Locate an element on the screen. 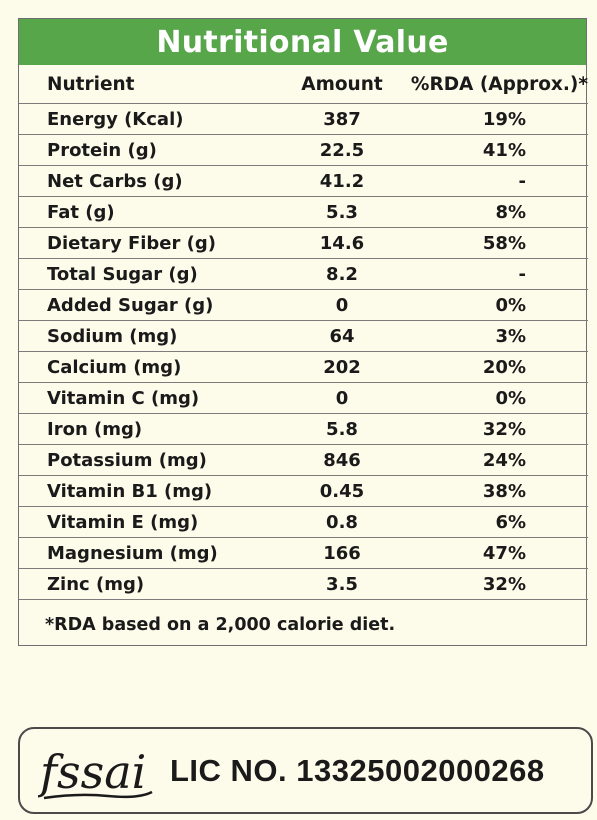 This screenshot has height=820, width=597. nutrient-amount: 166 is located at coordinates (342, 553).